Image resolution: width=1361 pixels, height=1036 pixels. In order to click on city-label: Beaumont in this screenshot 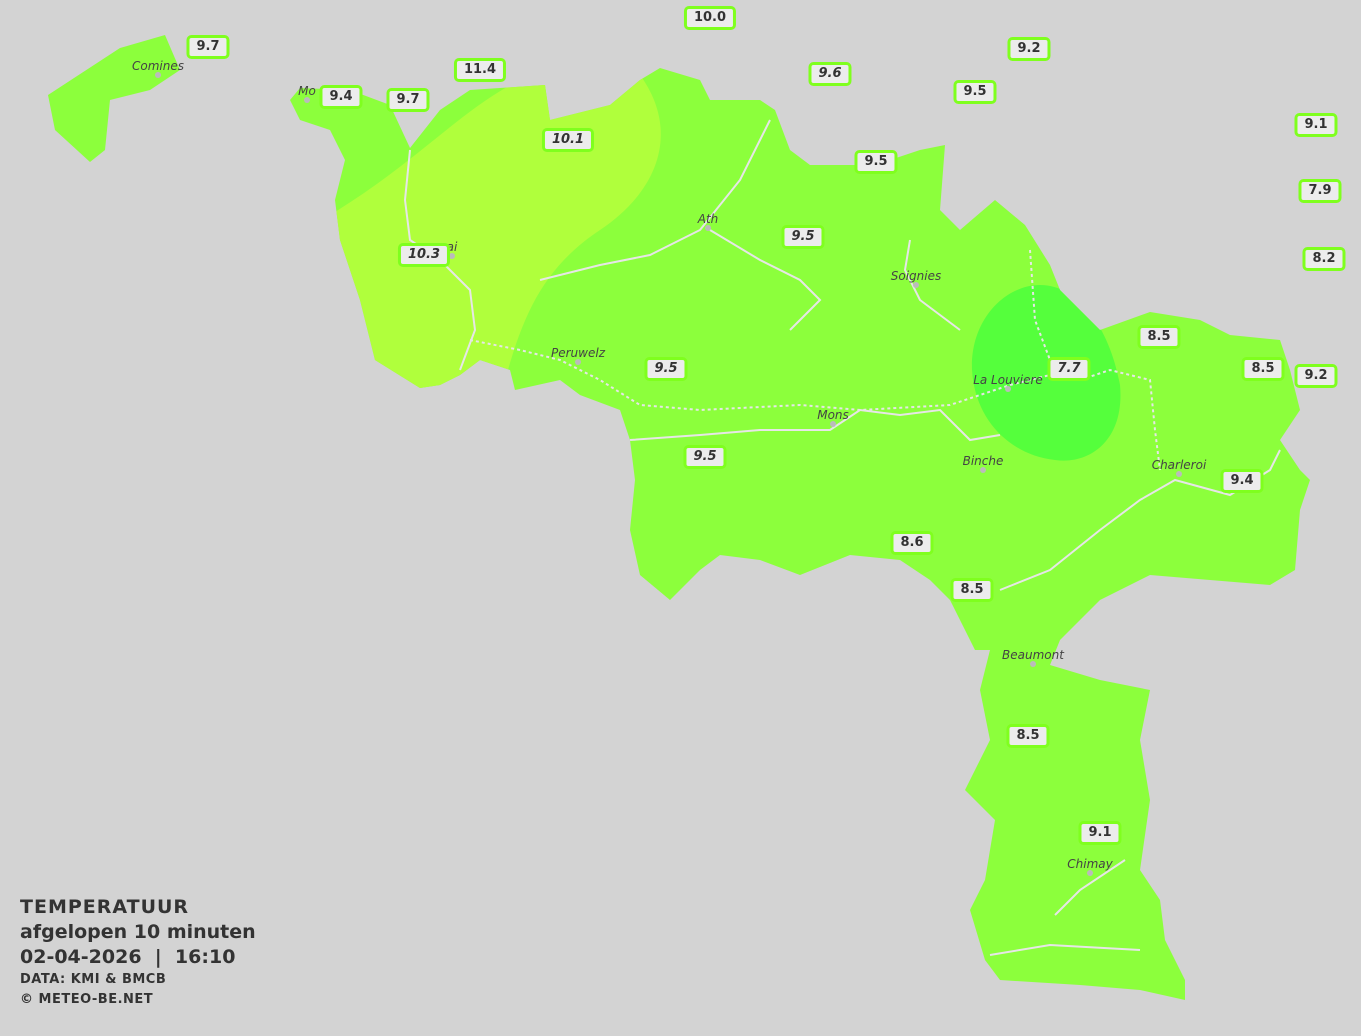, I will do `click(1033, 655)`.